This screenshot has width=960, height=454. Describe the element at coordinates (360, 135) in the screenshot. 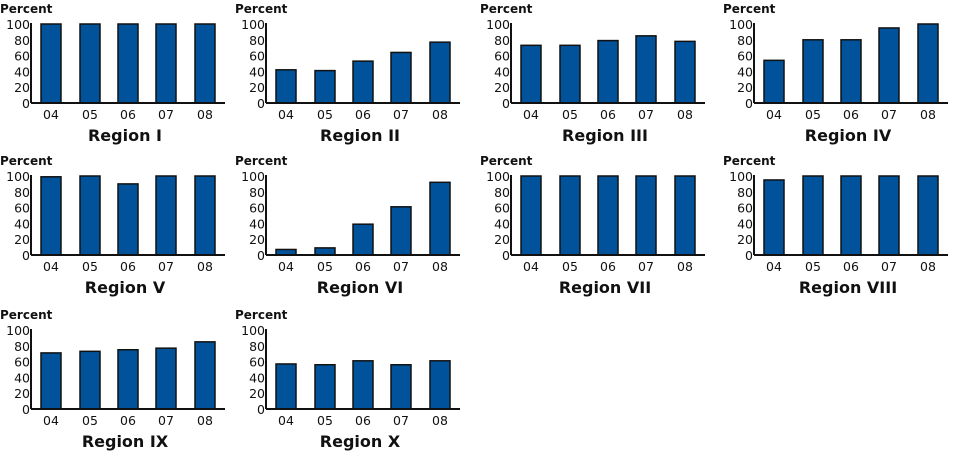

I see `chart-title: Region II` at that location.